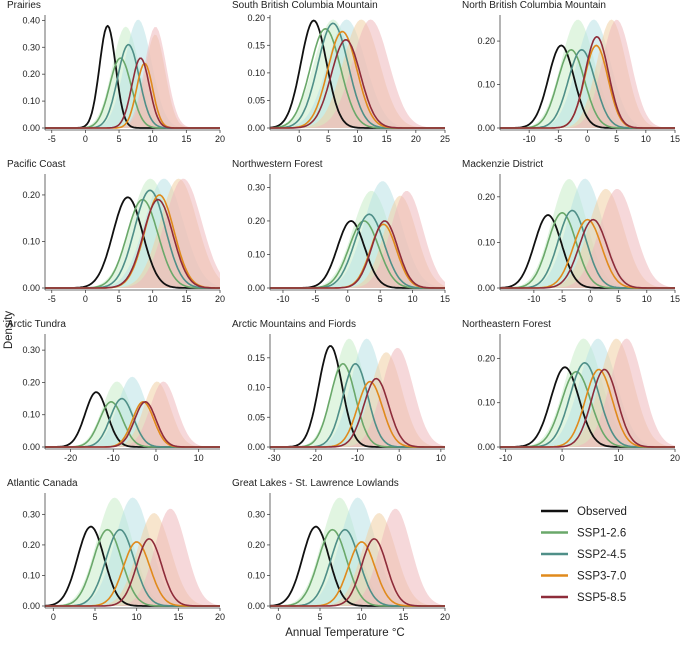 The image size is (685, 645). What do you see at coordinates (357, 73) in the screenshot?
I see `envelope-ssp126` at bounding box center [357, 73].